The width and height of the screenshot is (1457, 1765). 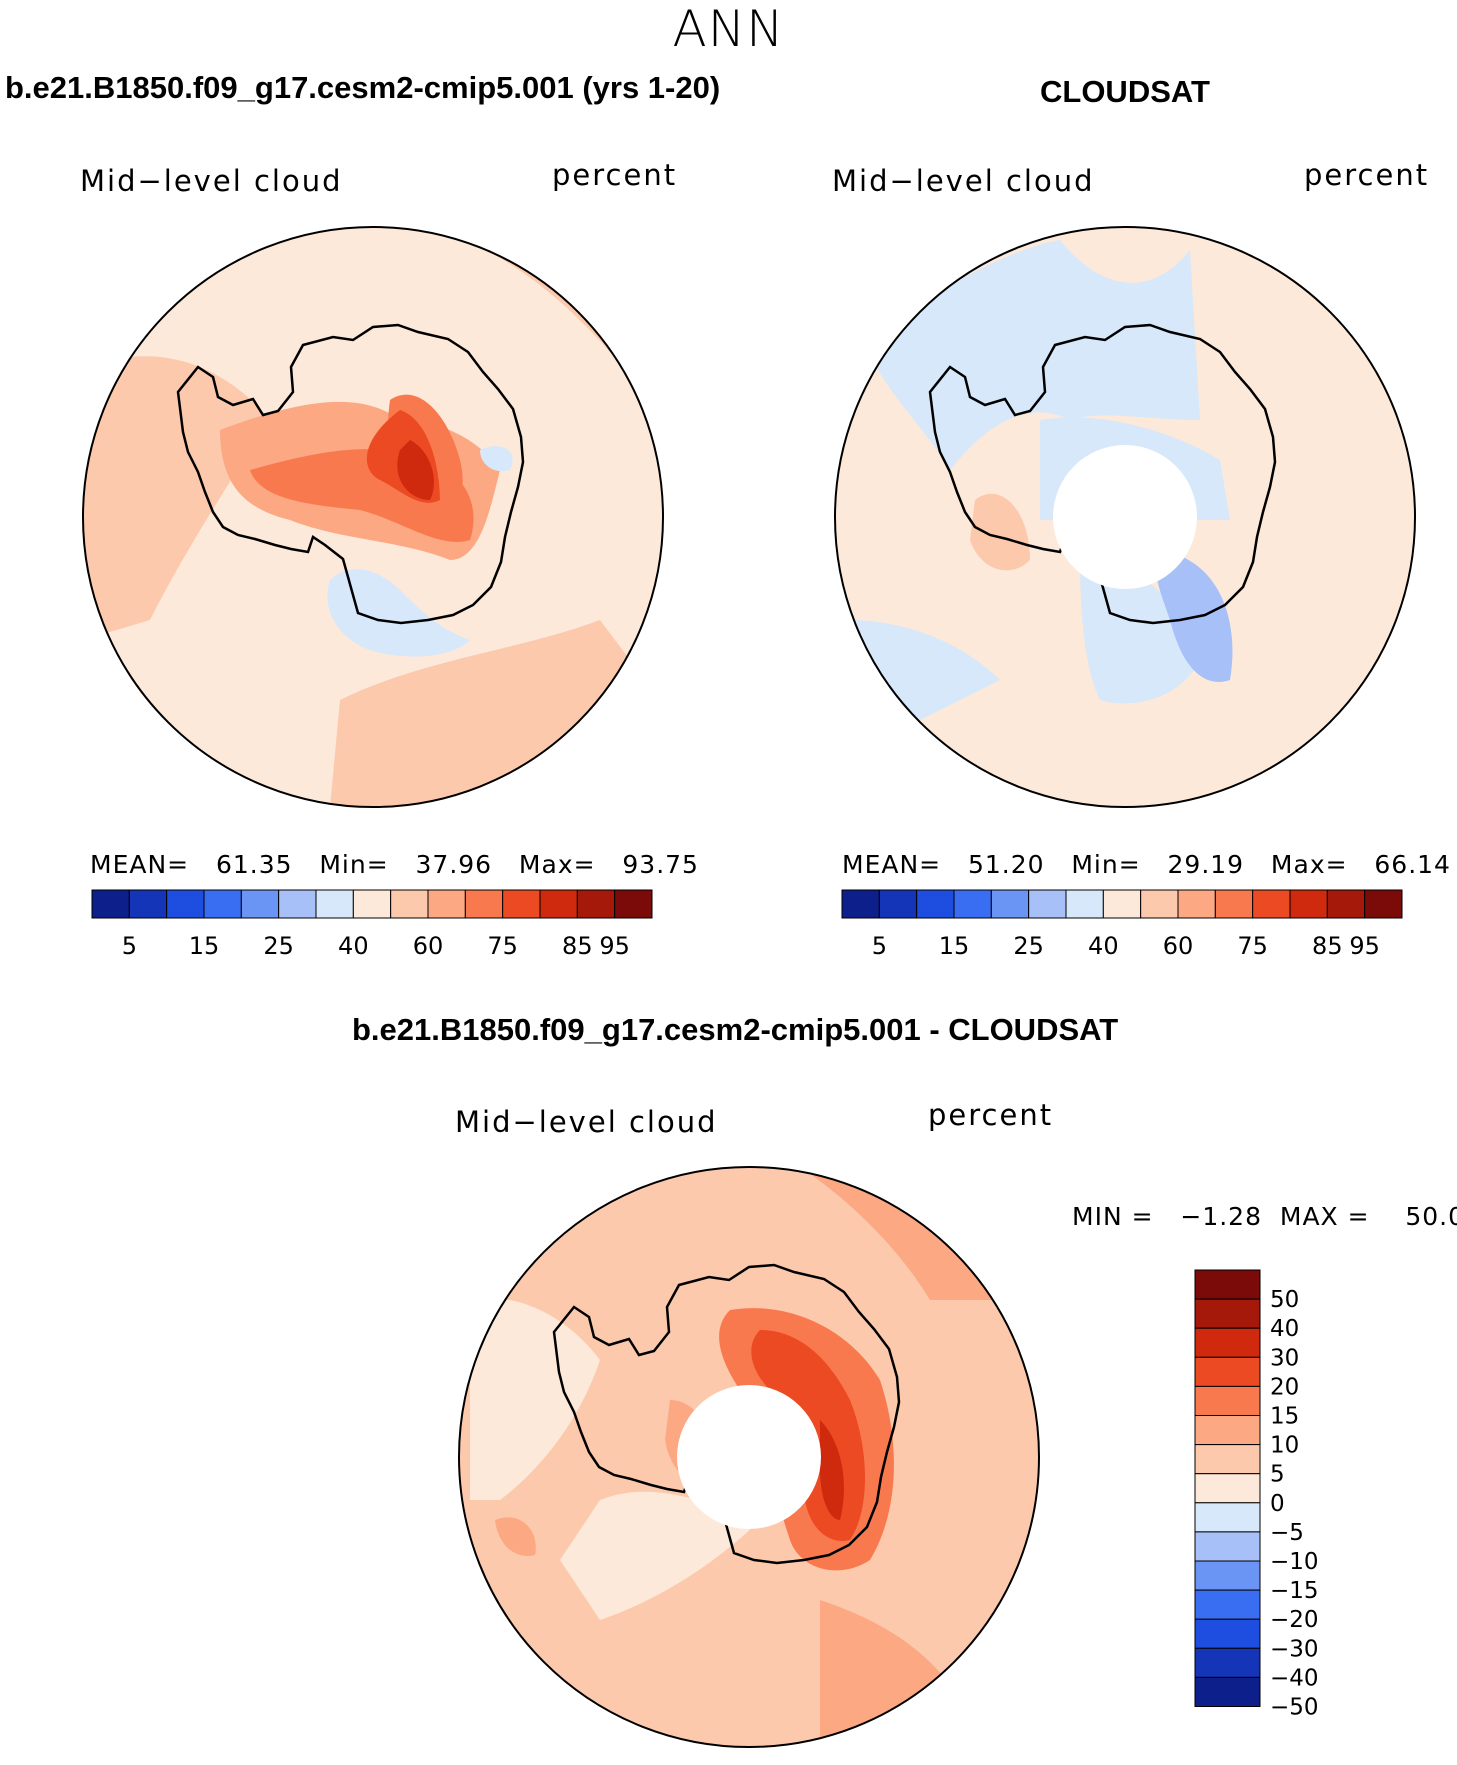 What do you see at coordinates (991, 1115) in the screenshot?
I see `units-label-diff: percent` at bounding box center [991, 1115].